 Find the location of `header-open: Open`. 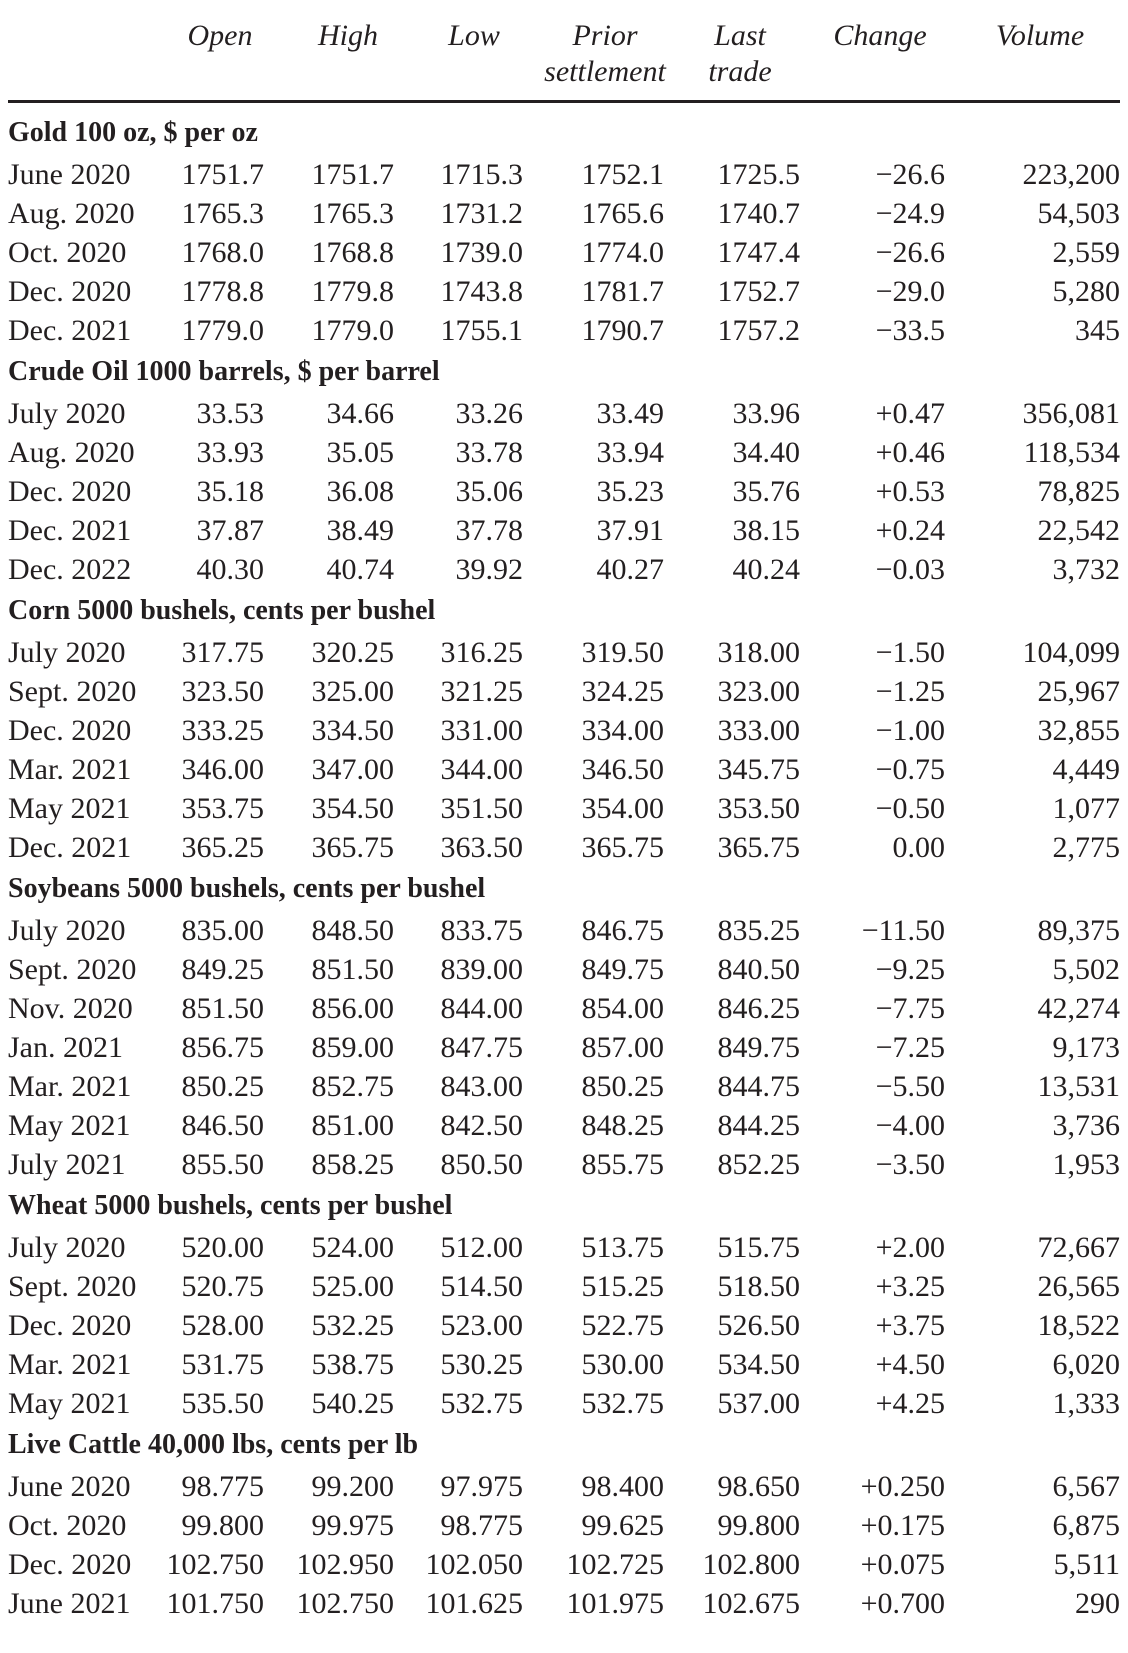

header-open: Open is located at coordinates (220, 36).